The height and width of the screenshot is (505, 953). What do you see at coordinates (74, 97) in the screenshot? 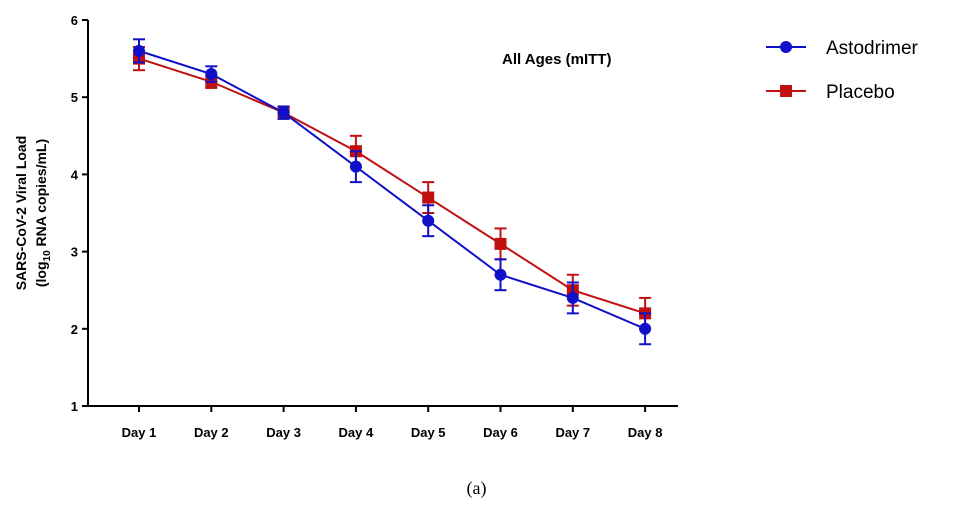
I see `y-tick-label: 5` at bounding box center [74, 97].